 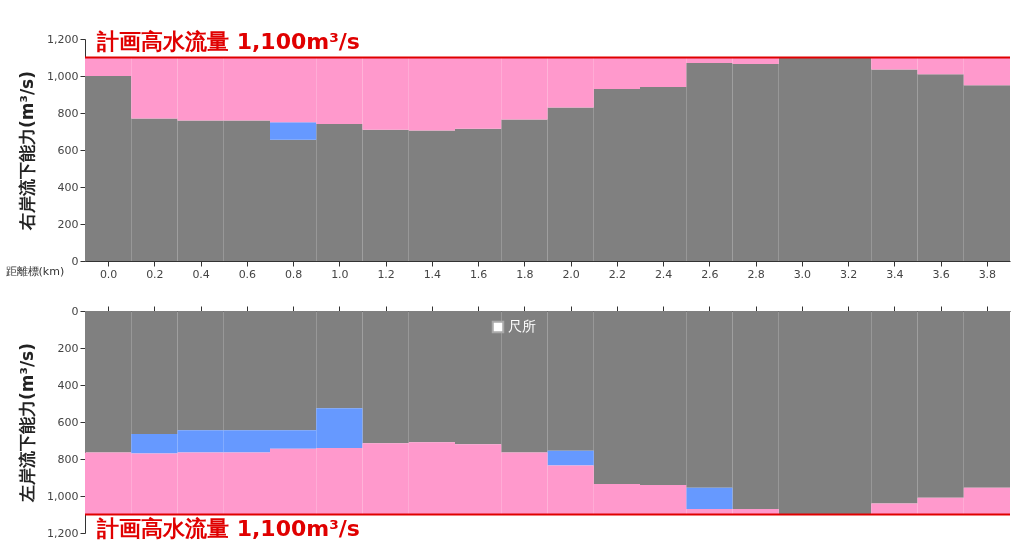 What do you see at coordinates (155, 274) in the screenshot?
I see `x-tick-label: 0.2` at bounding box center [155, 274].